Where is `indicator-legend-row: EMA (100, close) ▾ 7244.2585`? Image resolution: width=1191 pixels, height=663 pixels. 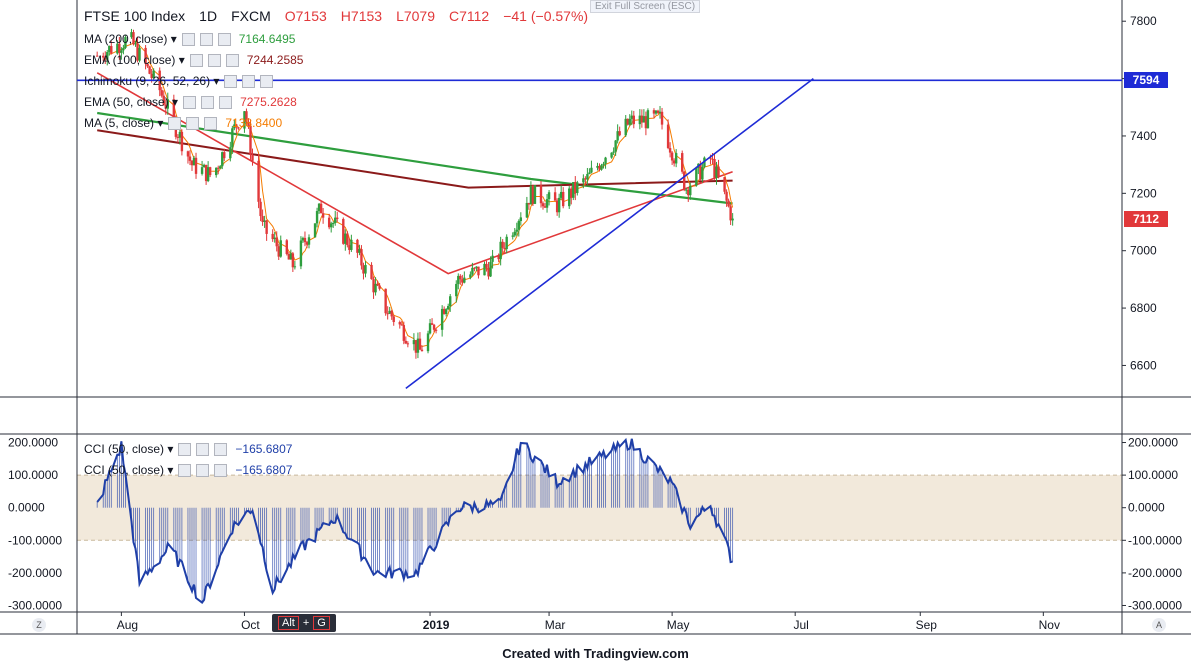
indicator-legend-row: EMA (100, close) ▾ 7244.2585 is located at coordinates (193, 60).